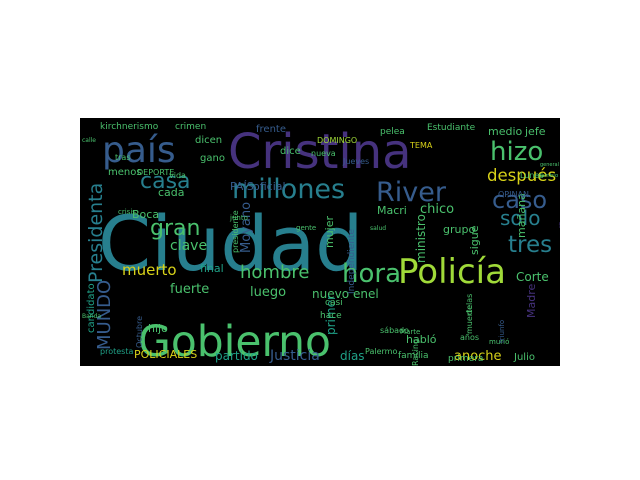  What do you see at coordinates (129, 127) in the screenshot?
I see `cloud-word: kirchnerismo` at bounding box center [129, 127].